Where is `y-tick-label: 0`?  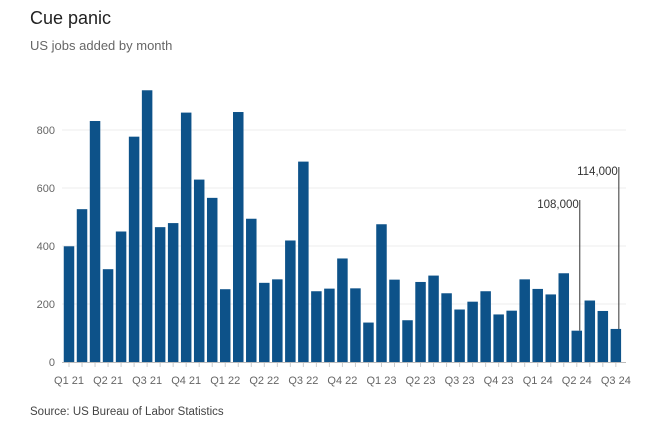
y-tick-label: 0 is located at coordinates (52, 363).